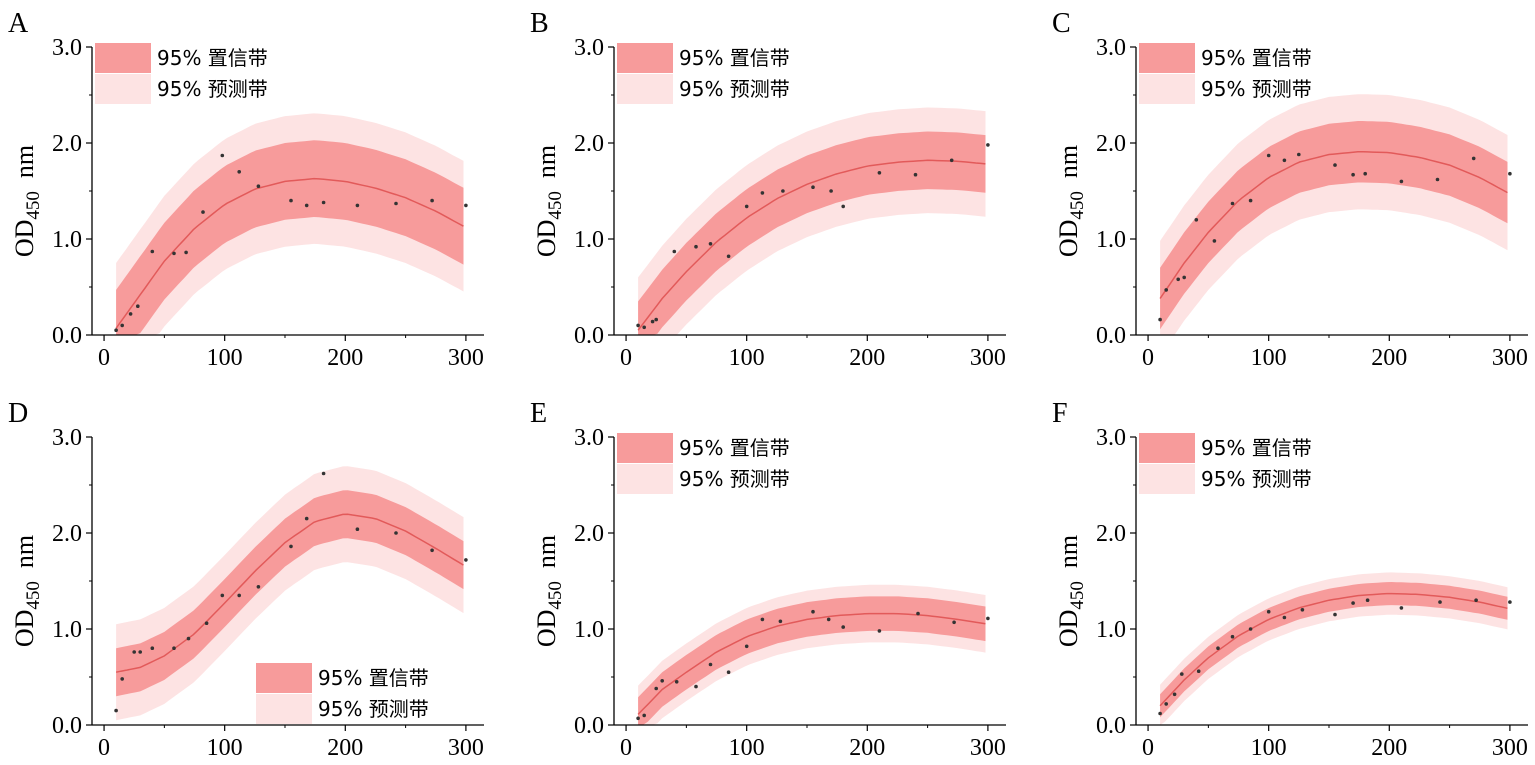  I want to click on y-tick-label-f-0: 0.0, so click(1111, 726).